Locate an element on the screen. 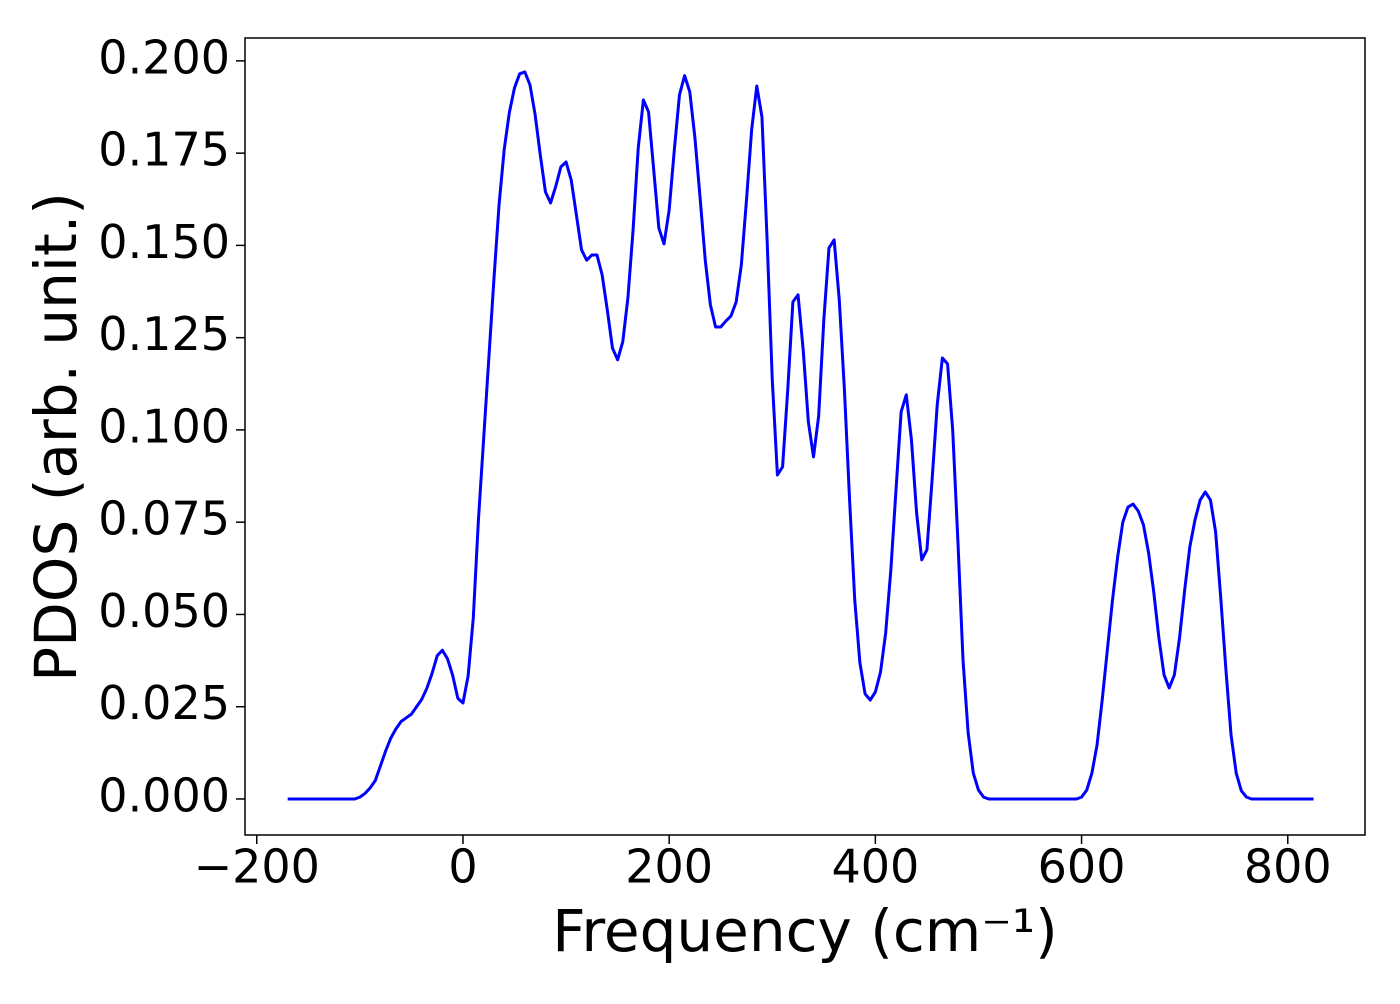  y-axis-label: PDOS (arb. unit.) is located at coordinates (56, 437).